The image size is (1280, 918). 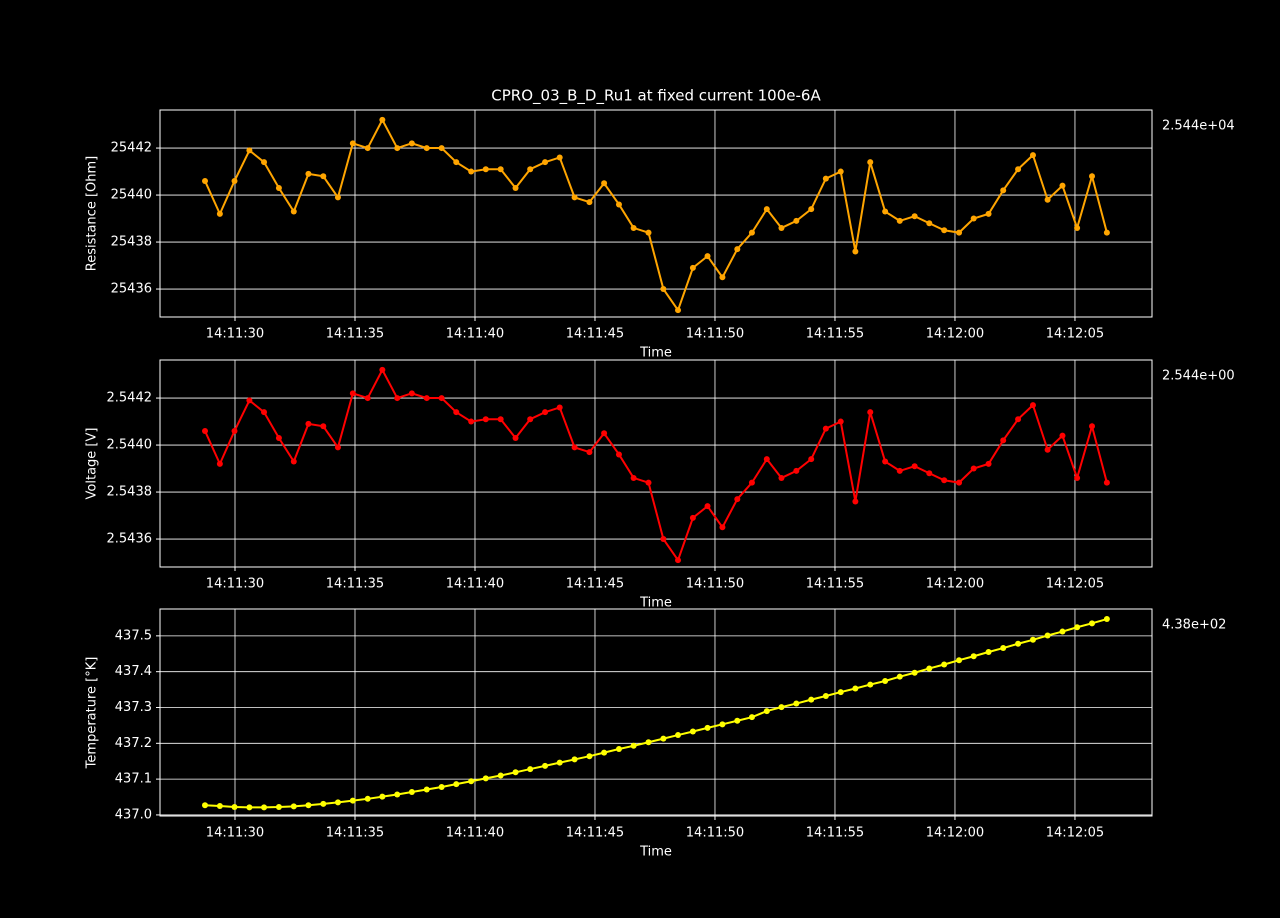 What do you see at coordinates (715, 334) in the screenshot?
I see `x-tick-label: 14:11:50` at bounding box center [715, 334].